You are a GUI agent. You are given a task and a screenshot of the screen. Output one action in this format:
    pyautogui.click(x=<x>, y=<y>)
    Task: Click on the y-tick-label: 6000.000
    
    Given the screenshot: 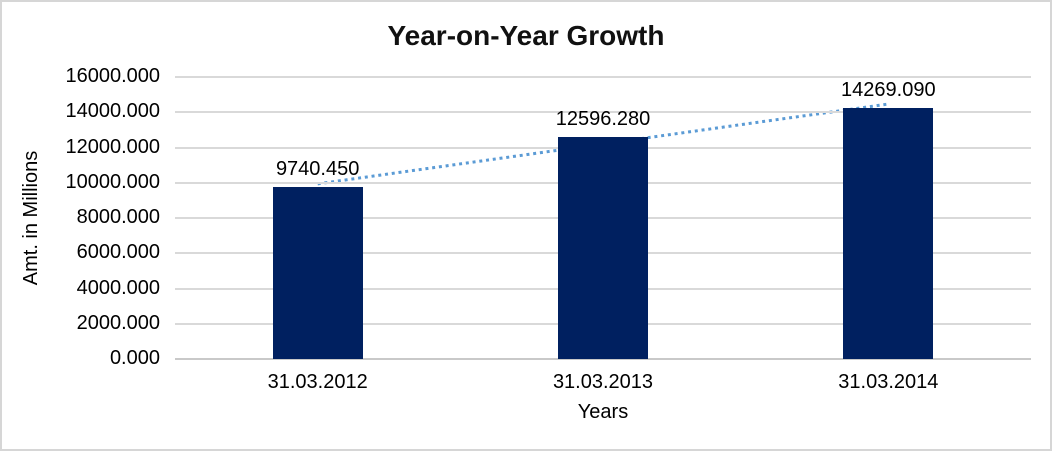 What is the action you would take?
    pyautogui.click(x=118, y=252)
    